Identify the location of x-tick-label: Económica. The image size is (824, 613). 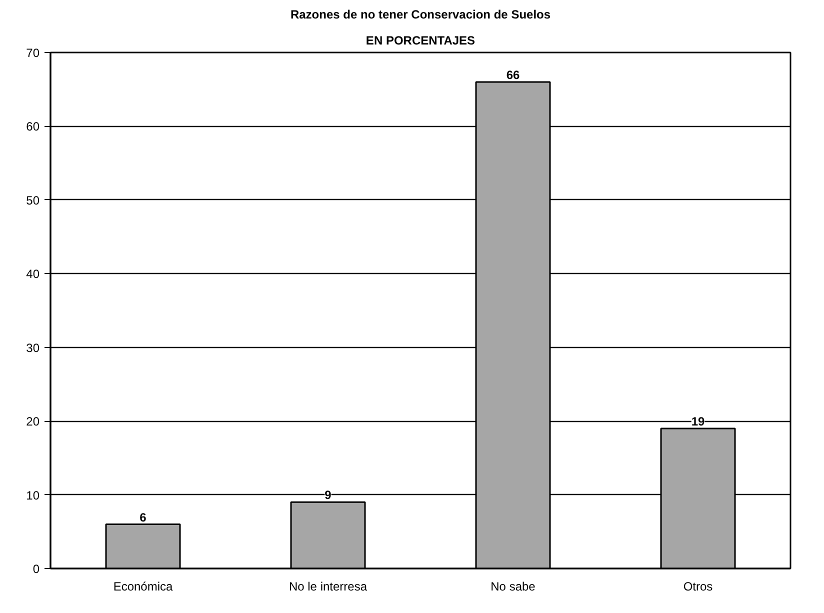
(143, 587).